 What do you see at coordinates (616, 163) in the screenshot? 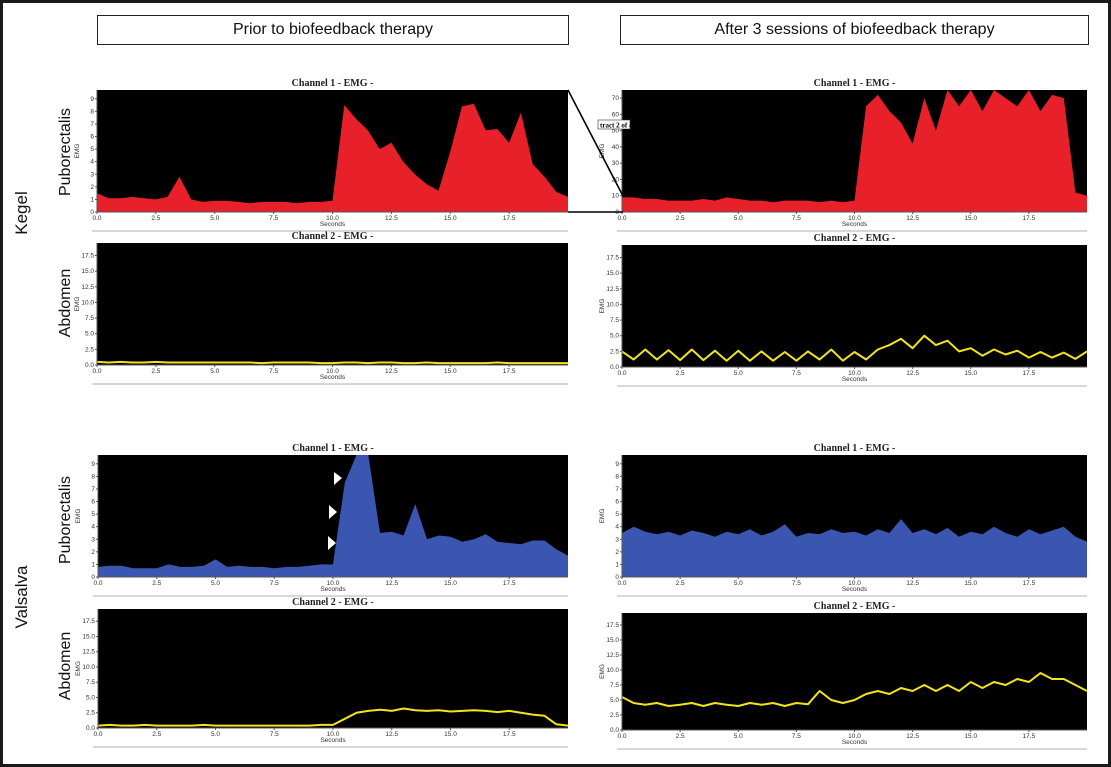
I see `y-tick-label: 30` at bounding box center [616, 163].